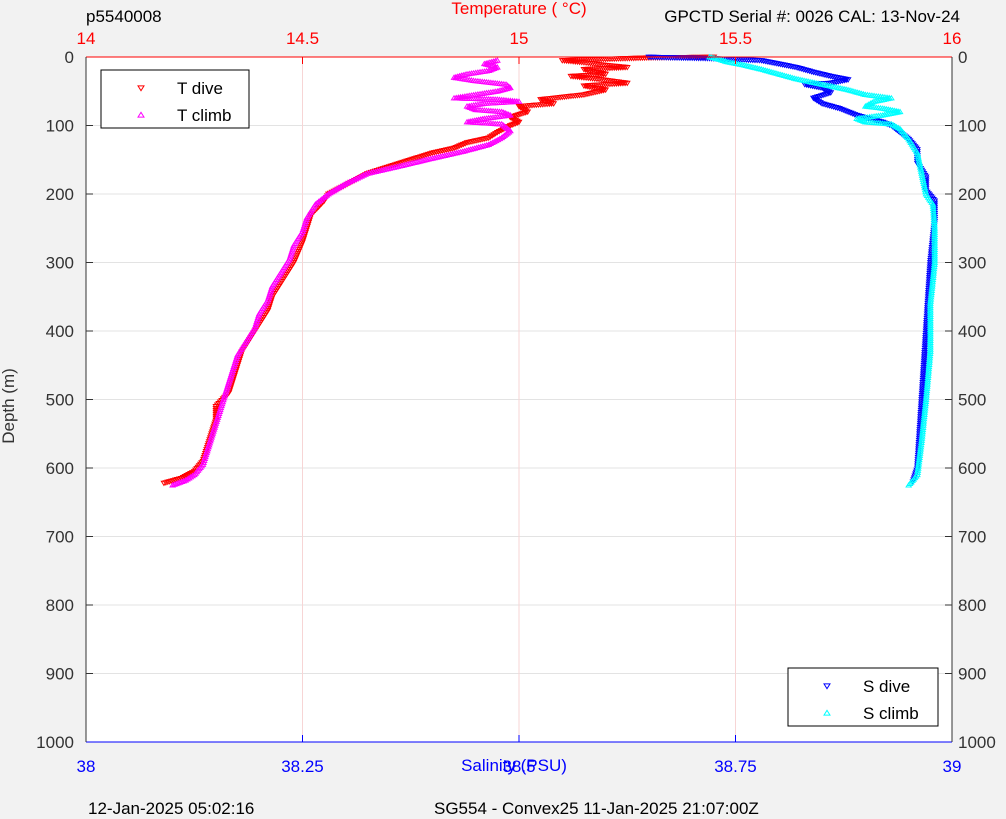 The height and width of the screenshot is (819, 1006). I want to click on salinity-tick-label: 39, so click(952, 766).